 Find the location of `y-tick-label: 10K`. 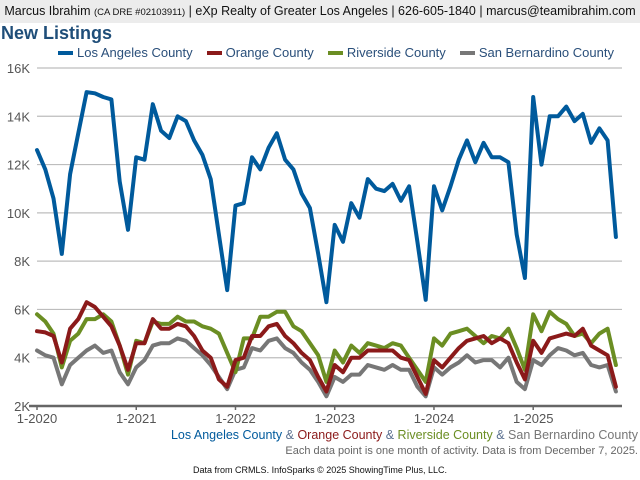

y-tick-label: 10K is located at coordinates (18, 213).